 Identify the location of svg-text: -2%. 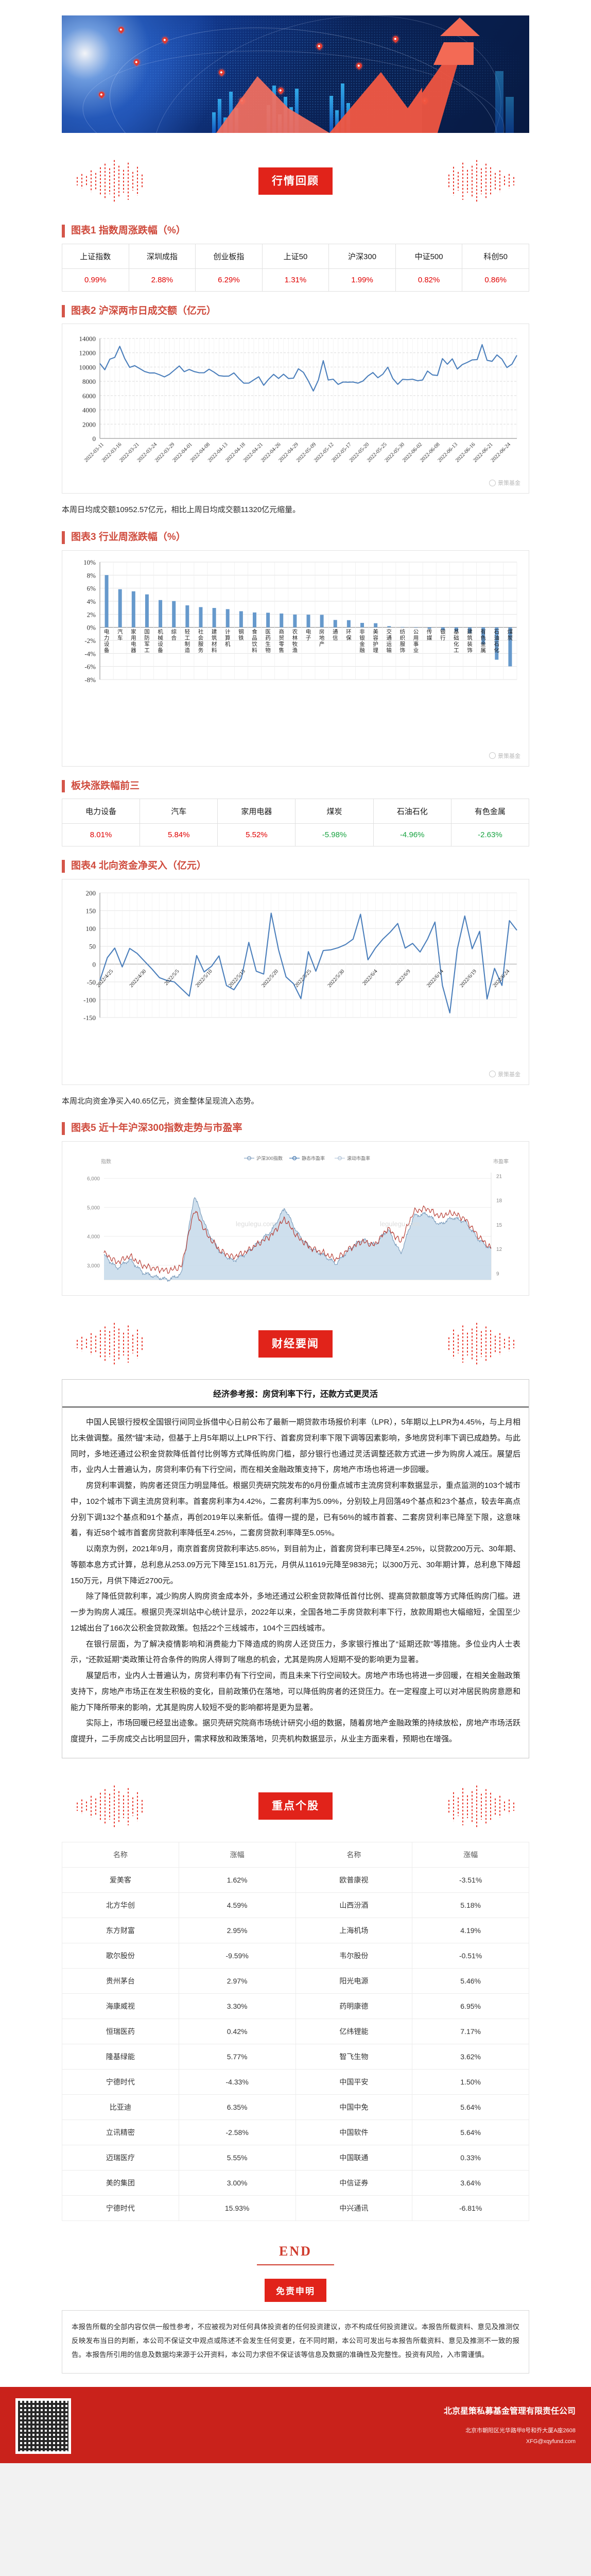
(90, 641).